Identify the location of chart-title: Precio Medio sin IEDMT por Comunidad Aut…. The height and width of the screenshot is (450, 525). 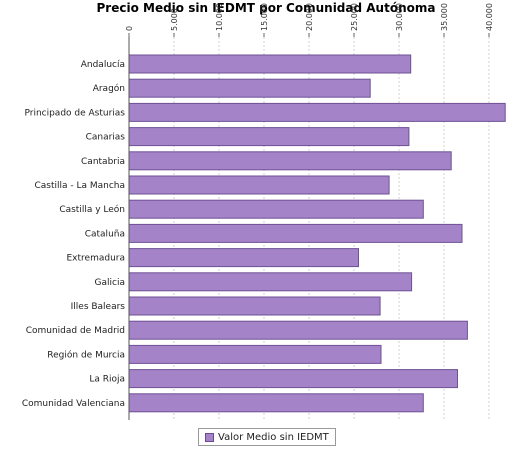
(266, 8).